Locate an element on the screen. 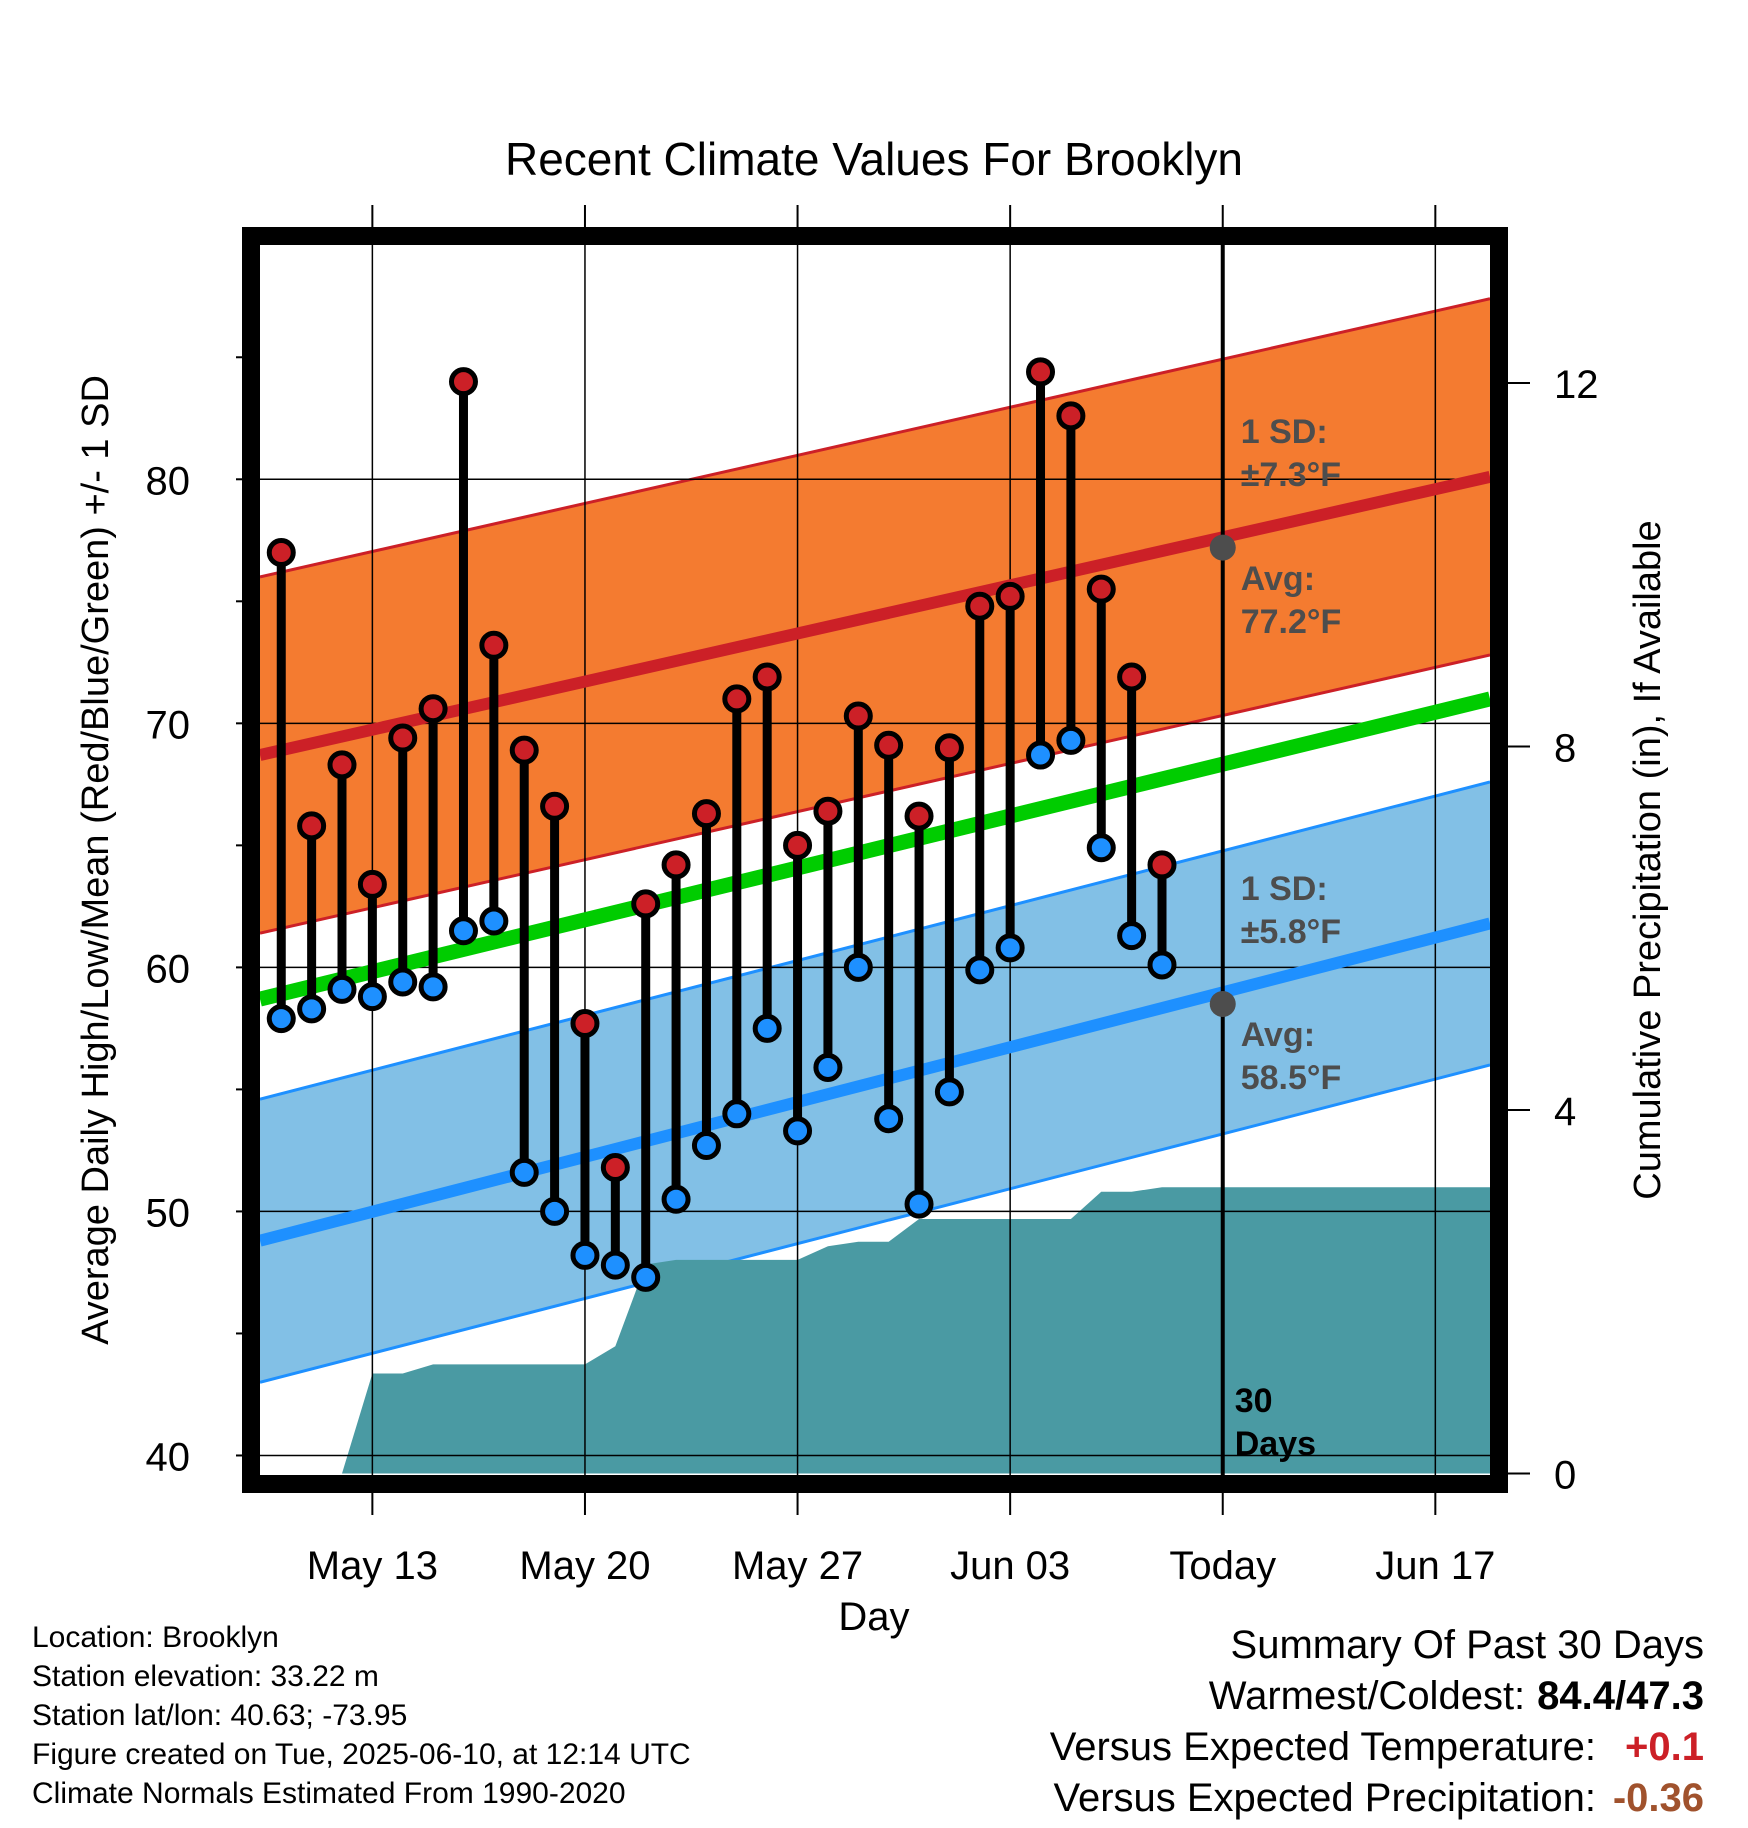  low-normal-line is located at coordinates (875, 1082).